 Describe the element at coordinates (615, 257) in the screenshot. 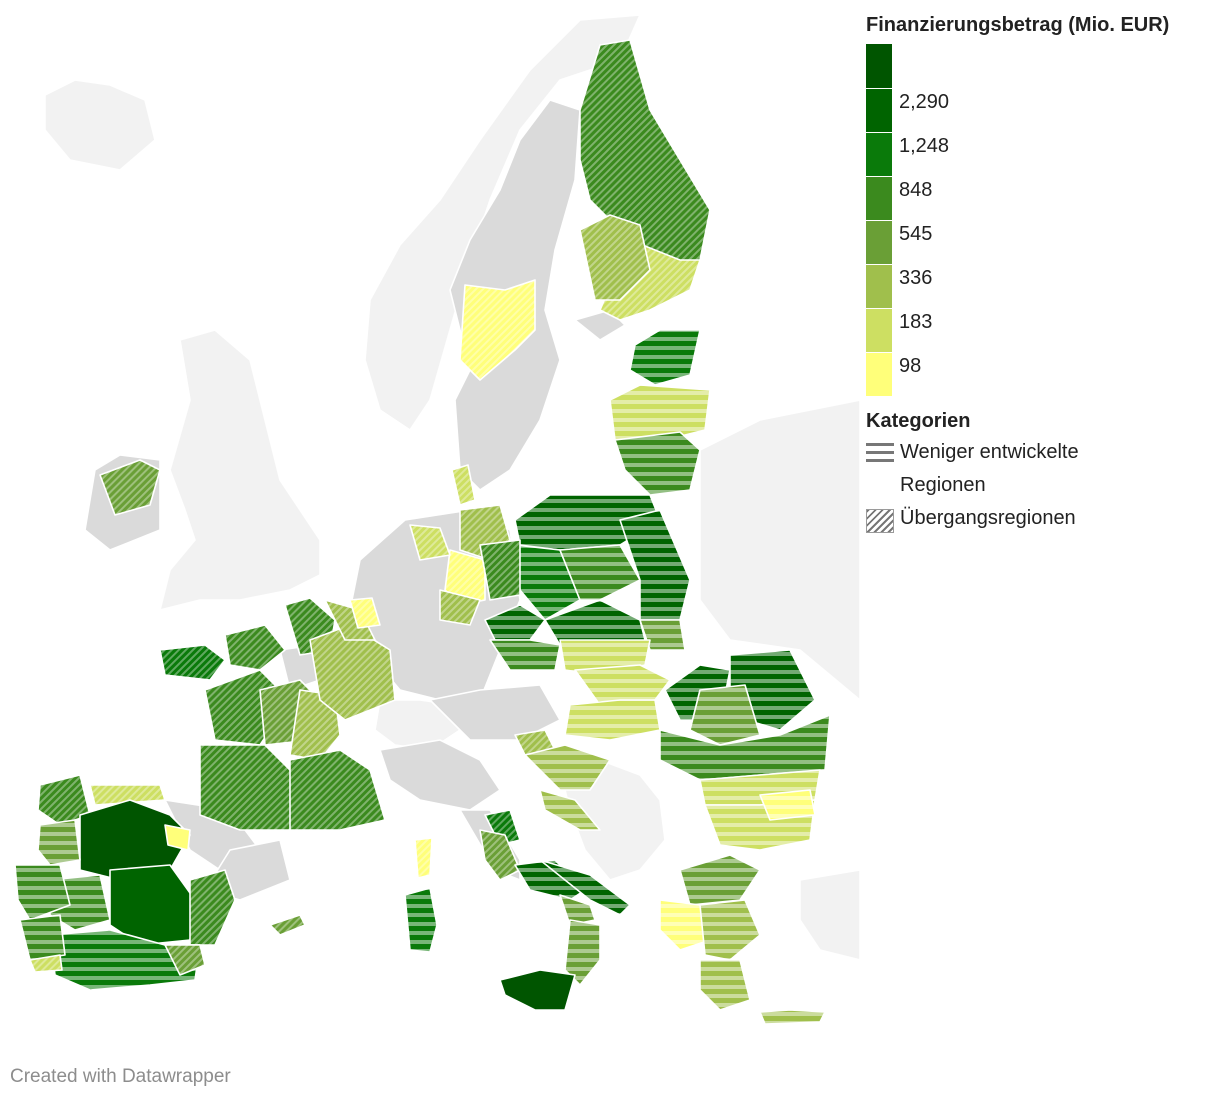

I see `finland-west` at that location.